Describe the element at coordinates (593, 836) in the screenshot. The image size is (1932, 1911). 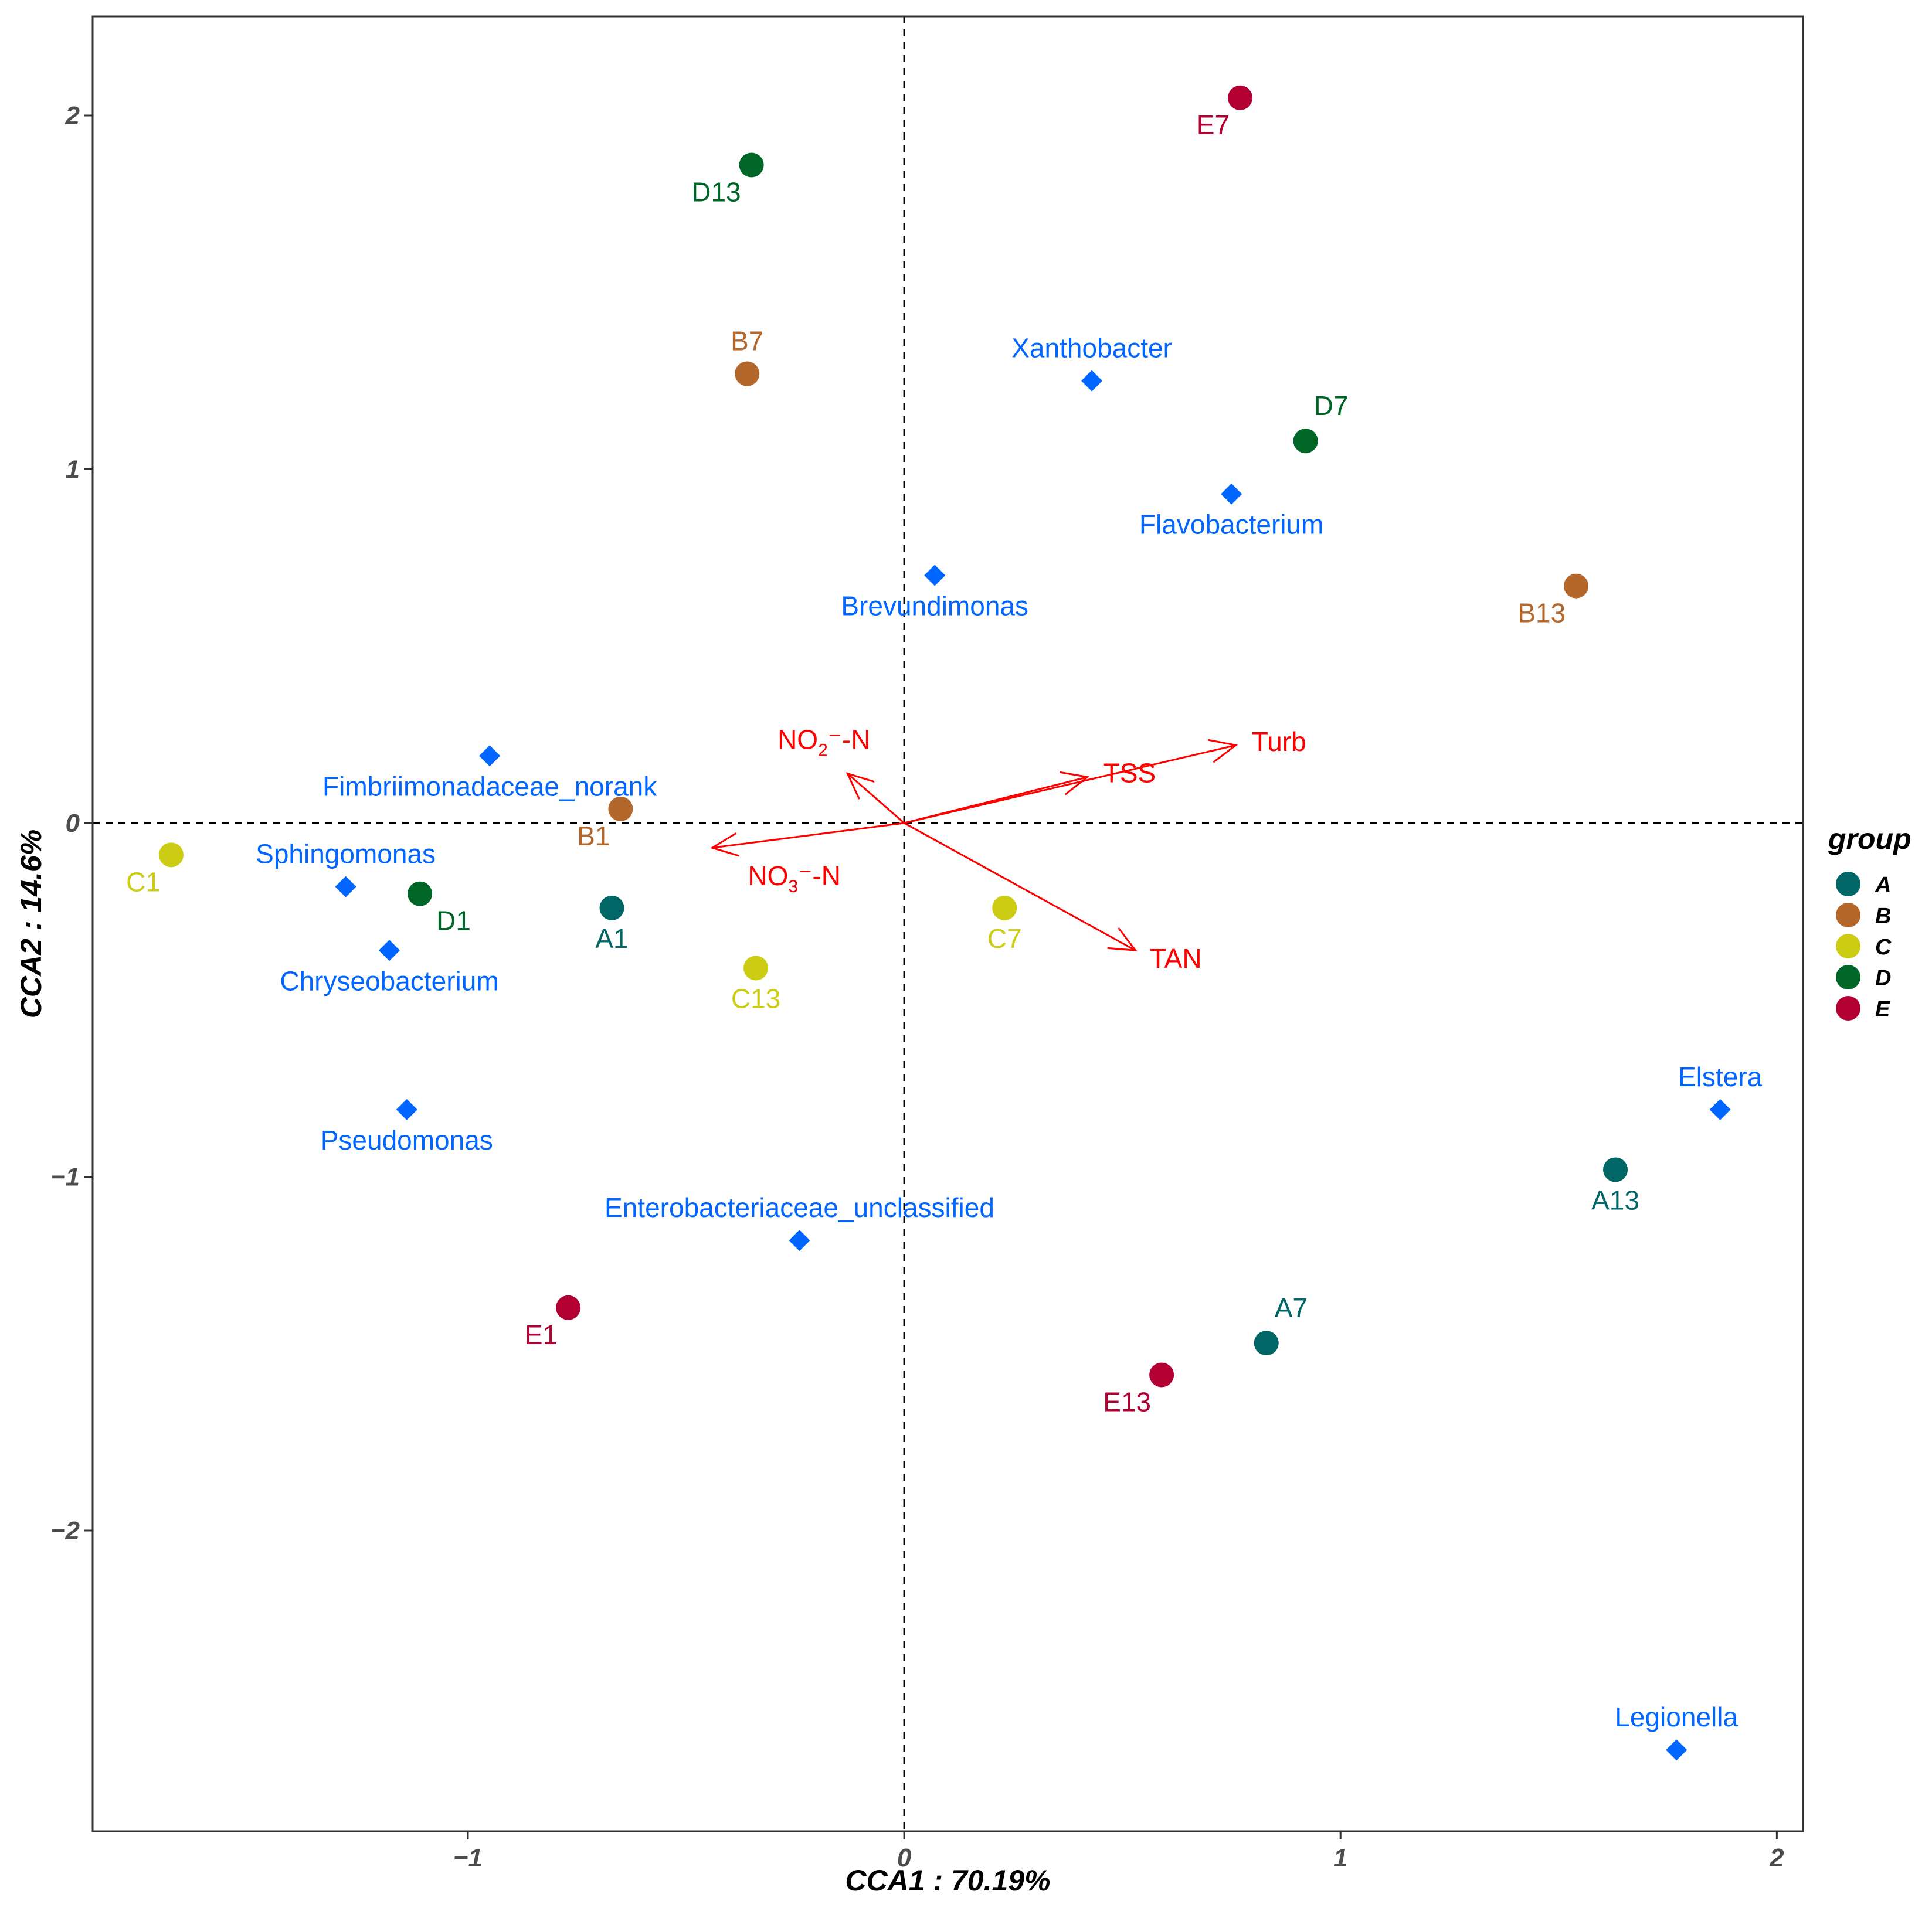
I see `sample-label: B1` at that location.